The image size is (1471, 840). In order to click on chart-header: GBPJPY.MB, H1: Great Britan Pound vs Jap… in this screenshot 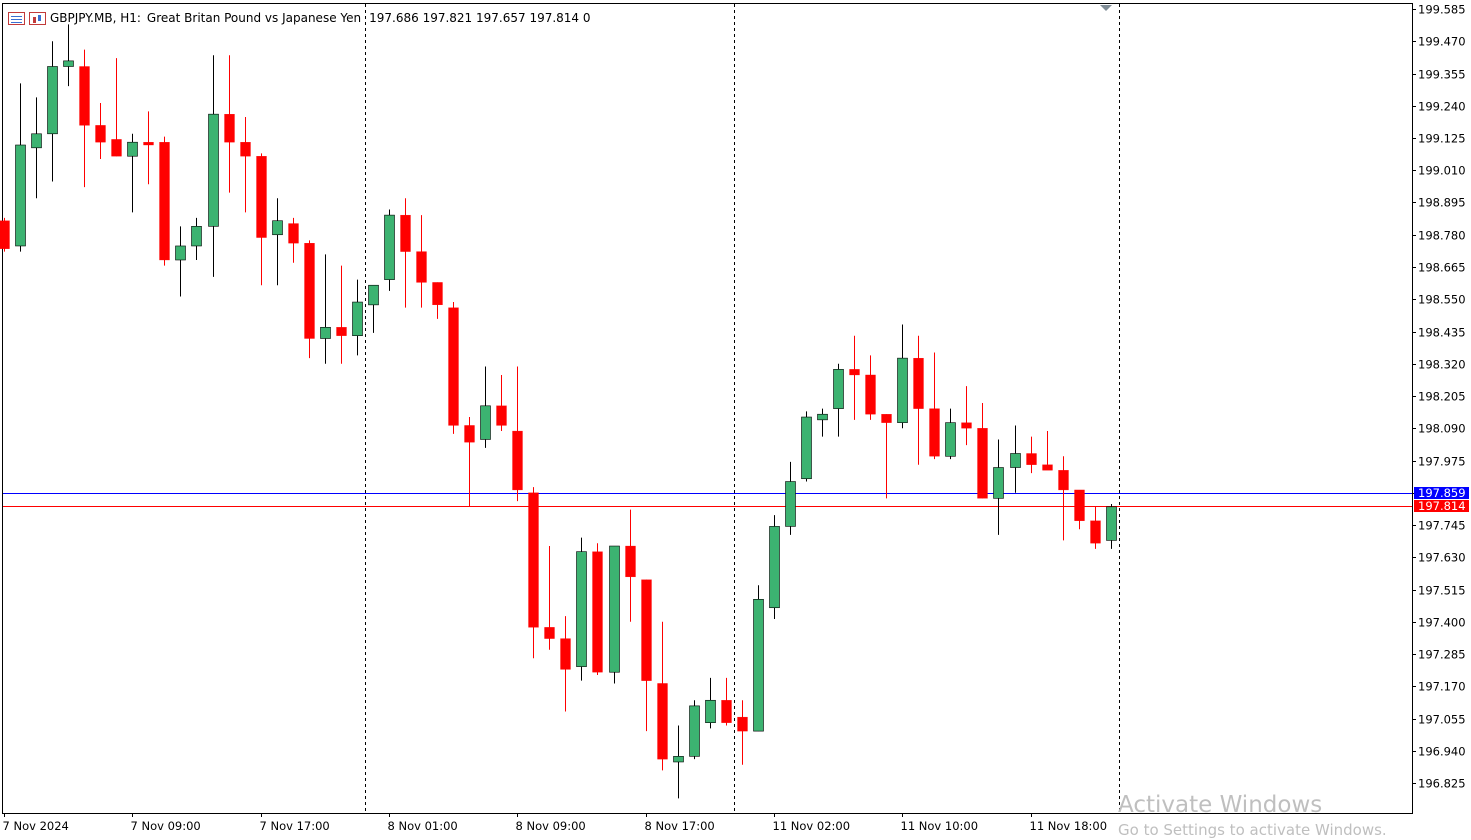, I will do `click(299, 18)`.